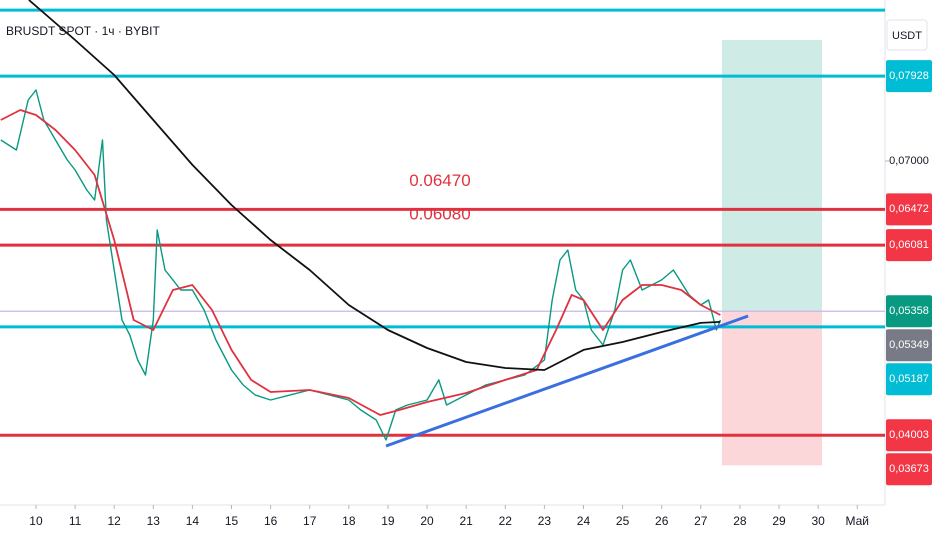 This screenshot has width=932, height=550. What do you see at coordinates (115, 521) in the screenshot?
I see `time-label: 12` at bounding box center [115, 521].